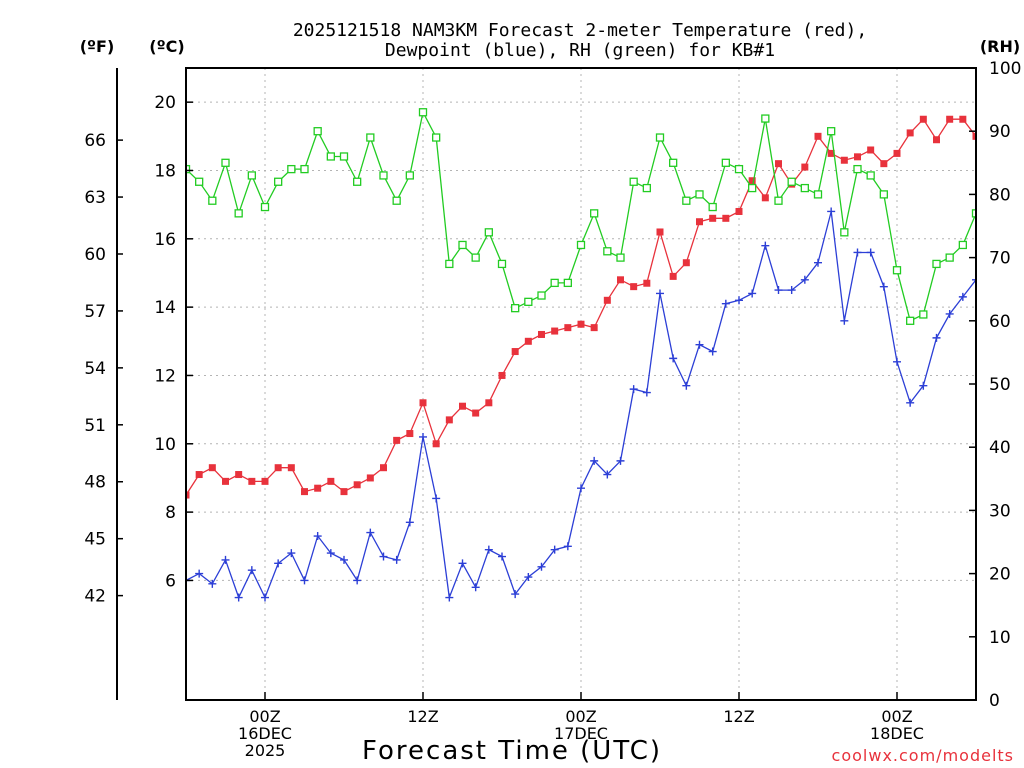 Image resolution: width=1024 pixels, height=768 pixels. What do you see at coordinates (738, 716) in the screenshot?
I see `x-tick-label: 12Z` at bounding box center [738, 716].